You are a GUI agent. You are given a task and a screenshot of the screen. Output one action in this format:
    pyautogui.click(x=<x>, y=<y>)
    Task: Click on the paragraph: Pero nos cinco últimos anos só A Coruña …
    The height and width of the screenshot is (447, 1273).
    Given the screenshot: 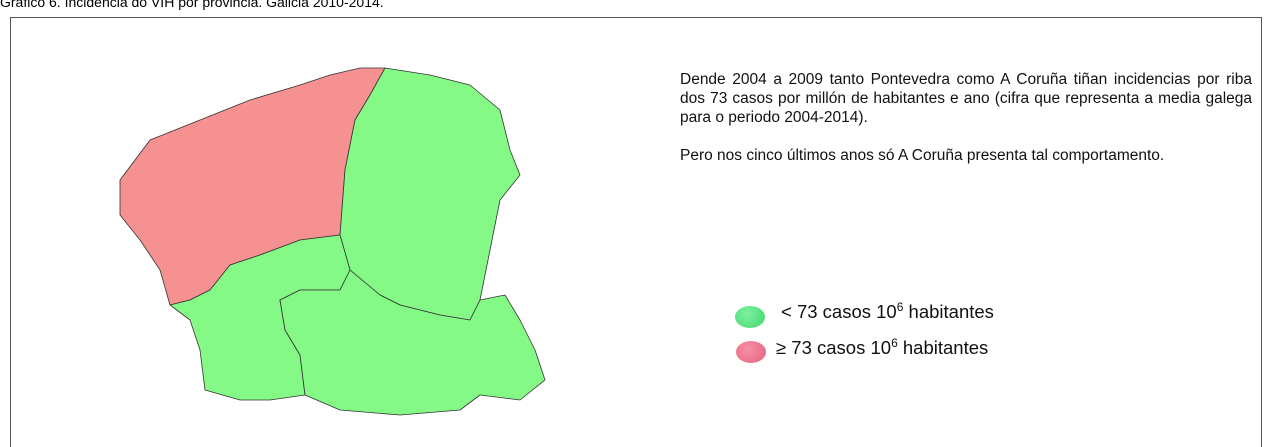 What is the action you would take?
    pyautogui.click(x=922, y=155)
    